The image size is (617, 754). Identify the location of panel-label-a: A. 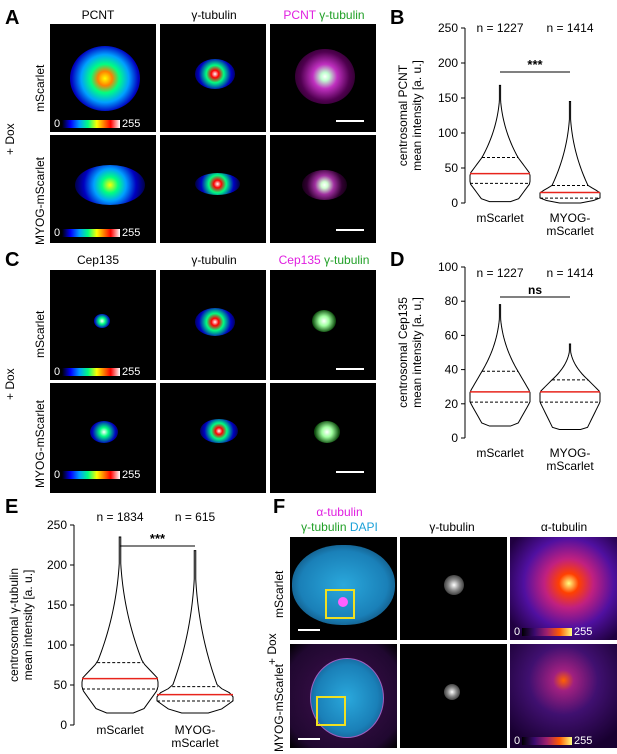
(12, 18).